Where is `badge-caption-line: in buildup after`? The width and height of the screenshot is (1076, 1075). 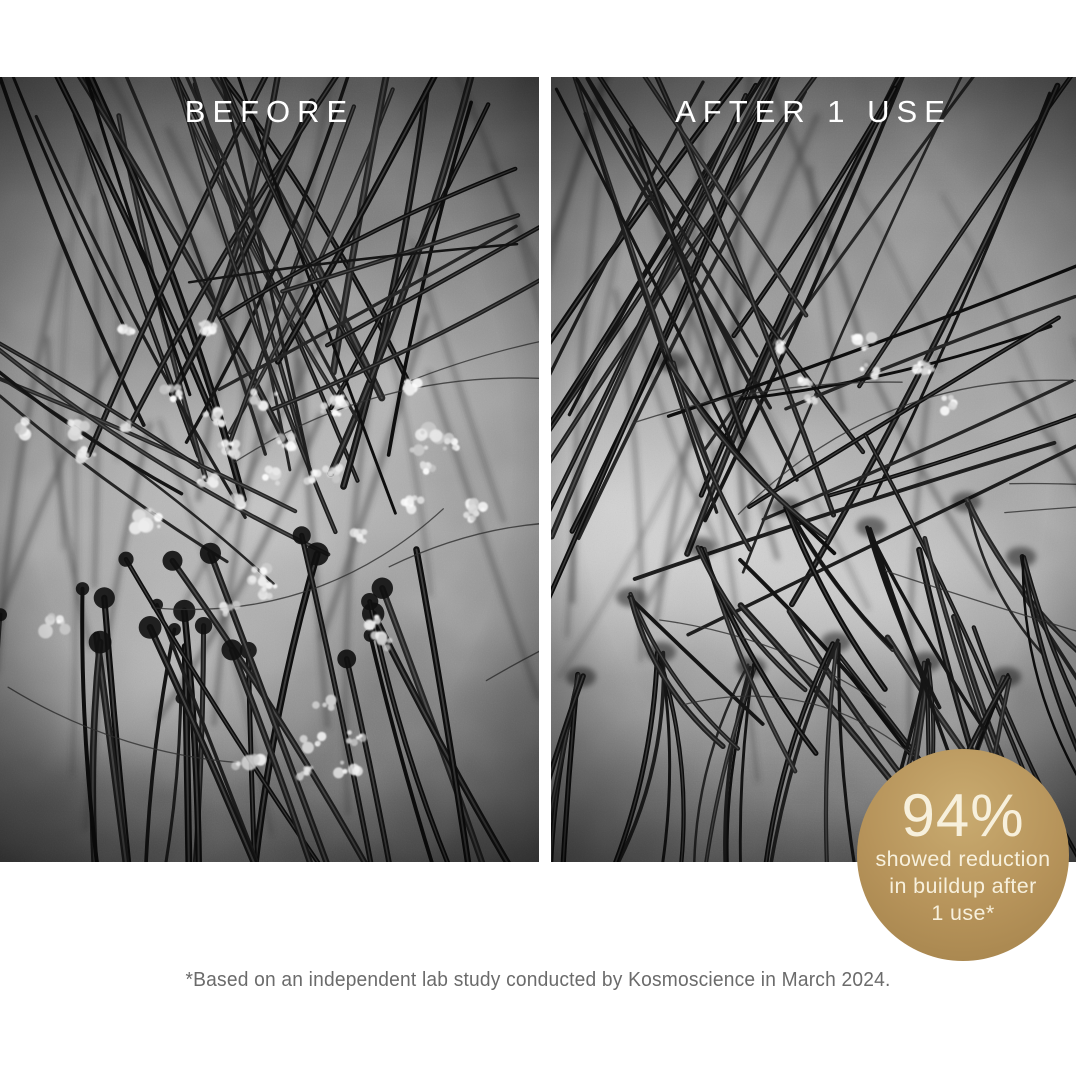 badge-caption-line: in buildup after is located at coordinates (963, 886).